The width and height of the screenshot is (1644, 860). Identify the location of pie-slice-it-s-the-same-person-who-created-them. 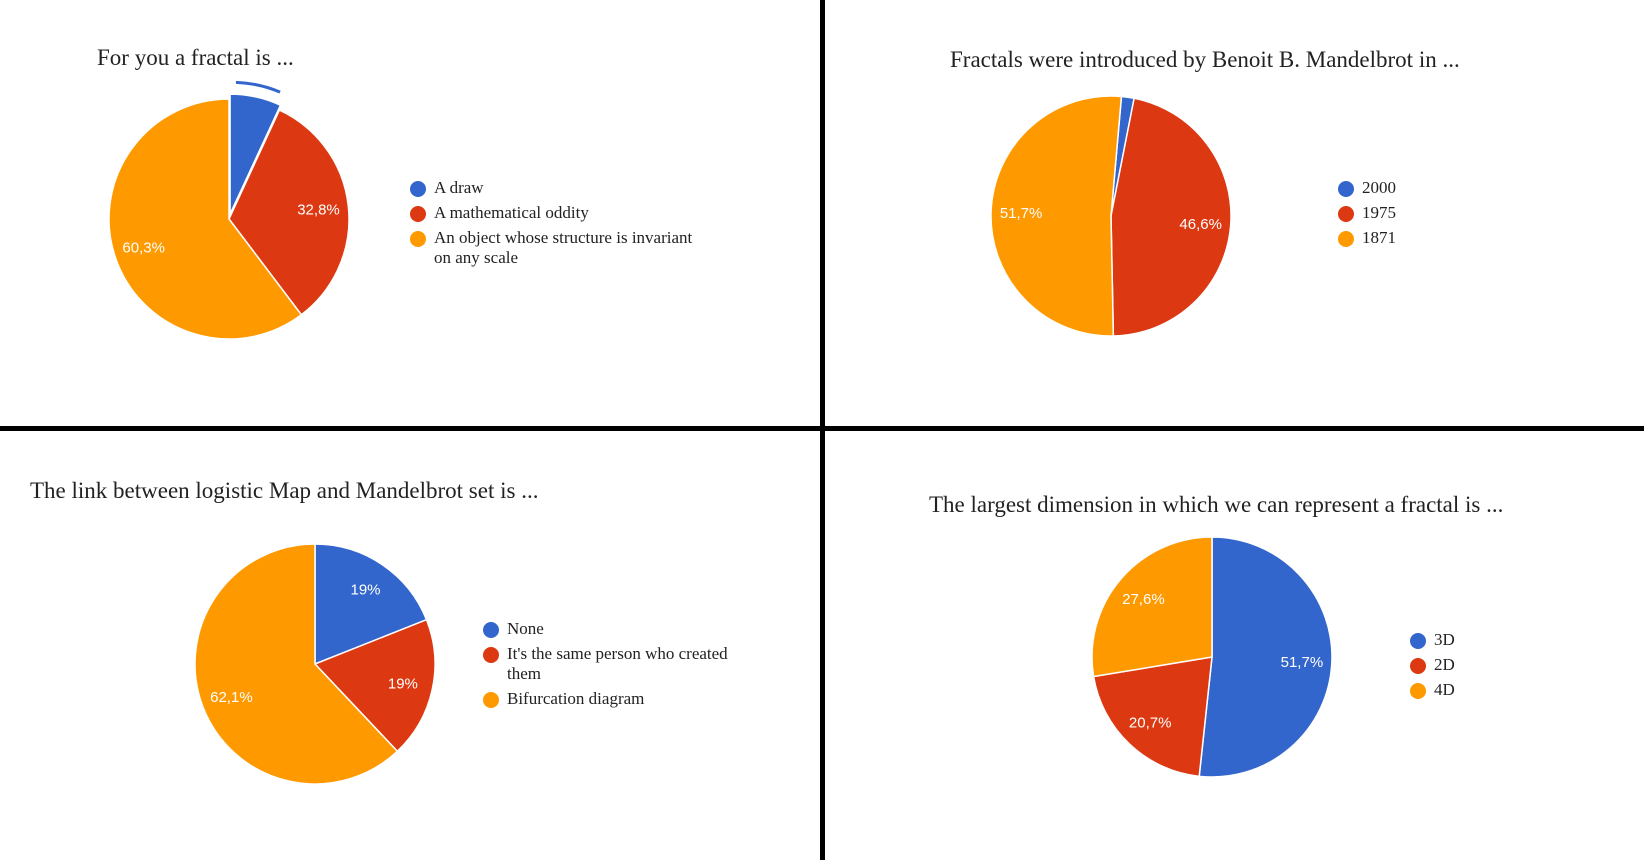
(374, 685).